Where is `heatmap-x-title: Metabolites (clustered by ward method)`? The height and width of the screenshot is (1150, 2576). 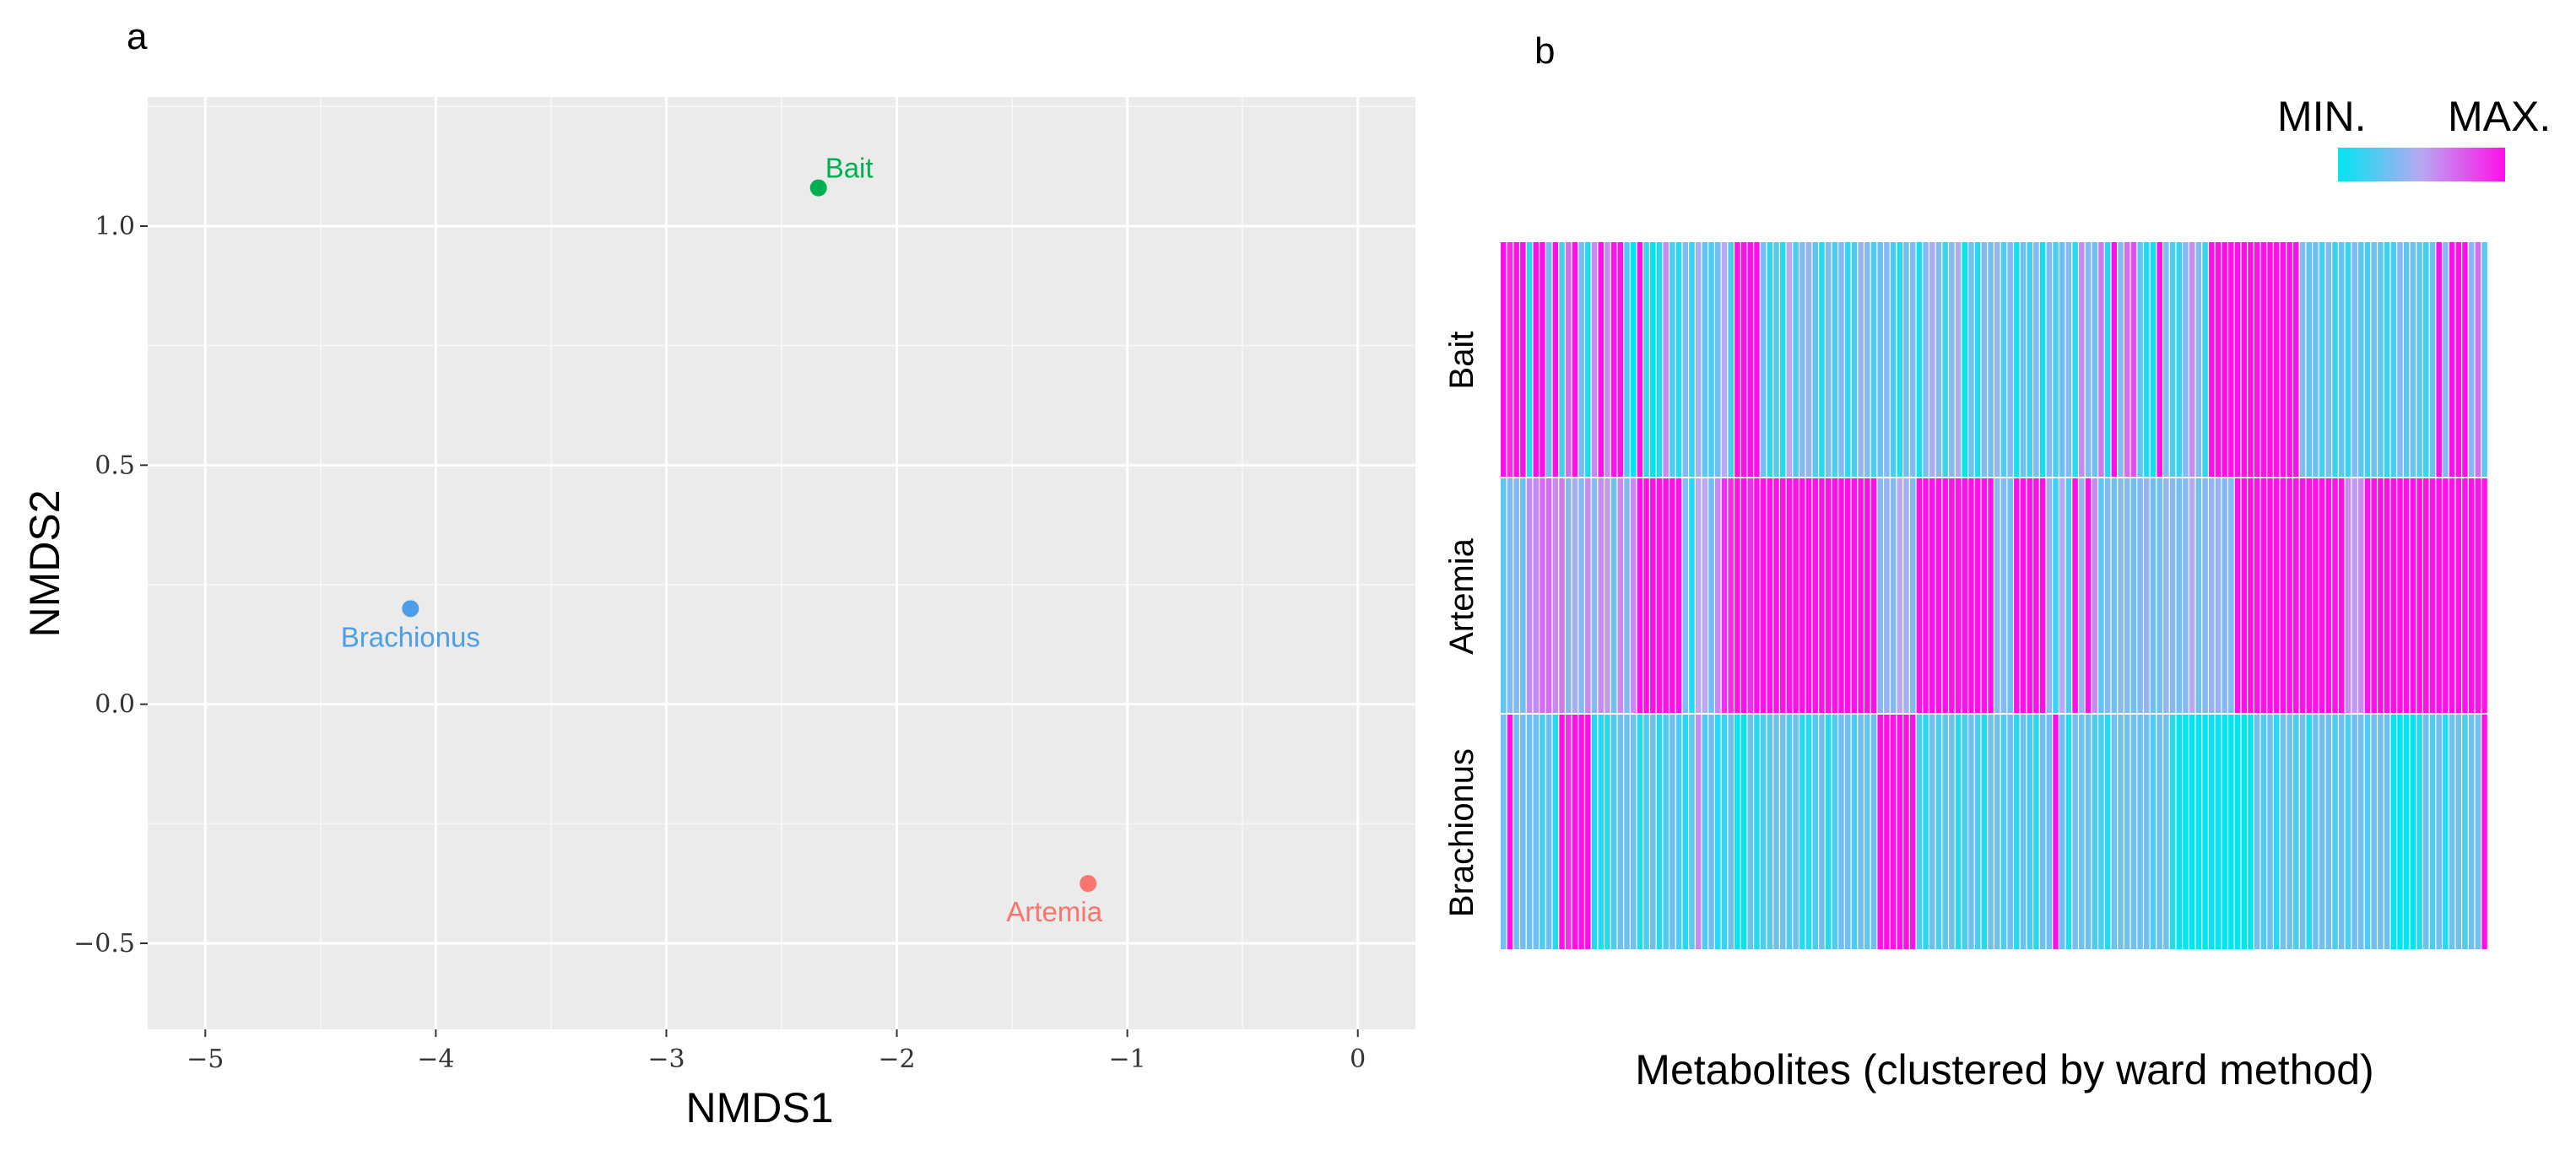
heatmap-x-title: Metabolites (clustered by ward method) is located at coordinates (2004, 1069).